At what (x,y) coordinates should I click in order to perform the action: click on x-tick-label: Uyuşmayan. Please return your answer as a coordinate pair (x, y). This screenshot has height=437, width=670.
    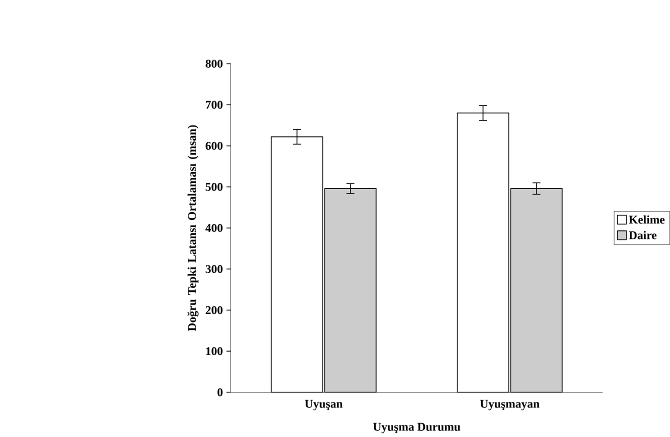
    Looking at the image, I should click on (510, 405).